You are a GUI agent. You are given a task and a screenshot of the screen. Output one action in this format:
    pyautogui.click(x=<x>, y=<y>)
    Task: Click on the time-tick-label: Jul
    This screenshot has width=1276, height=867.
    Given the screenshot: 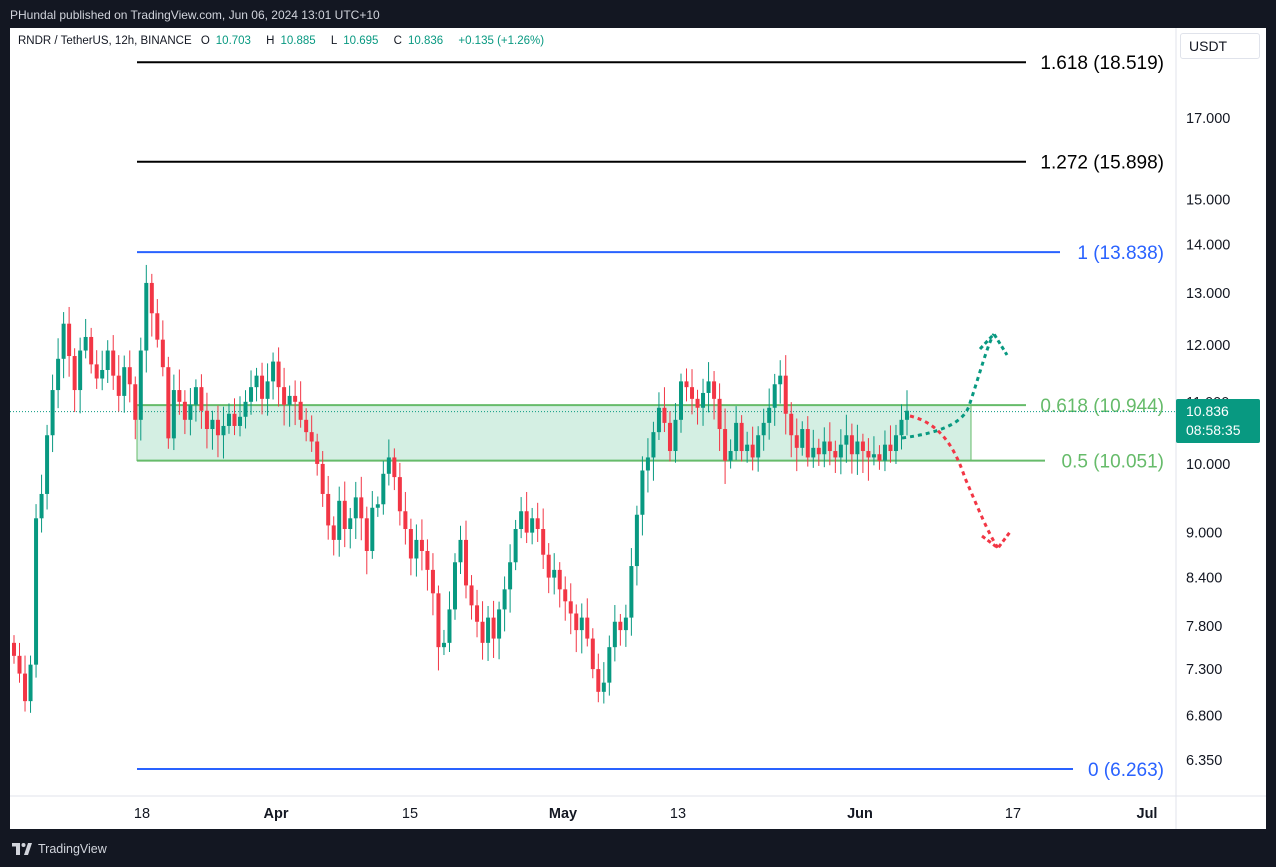 What is the action you would take?
    pyautogui.click(x=1147, y=814)
    